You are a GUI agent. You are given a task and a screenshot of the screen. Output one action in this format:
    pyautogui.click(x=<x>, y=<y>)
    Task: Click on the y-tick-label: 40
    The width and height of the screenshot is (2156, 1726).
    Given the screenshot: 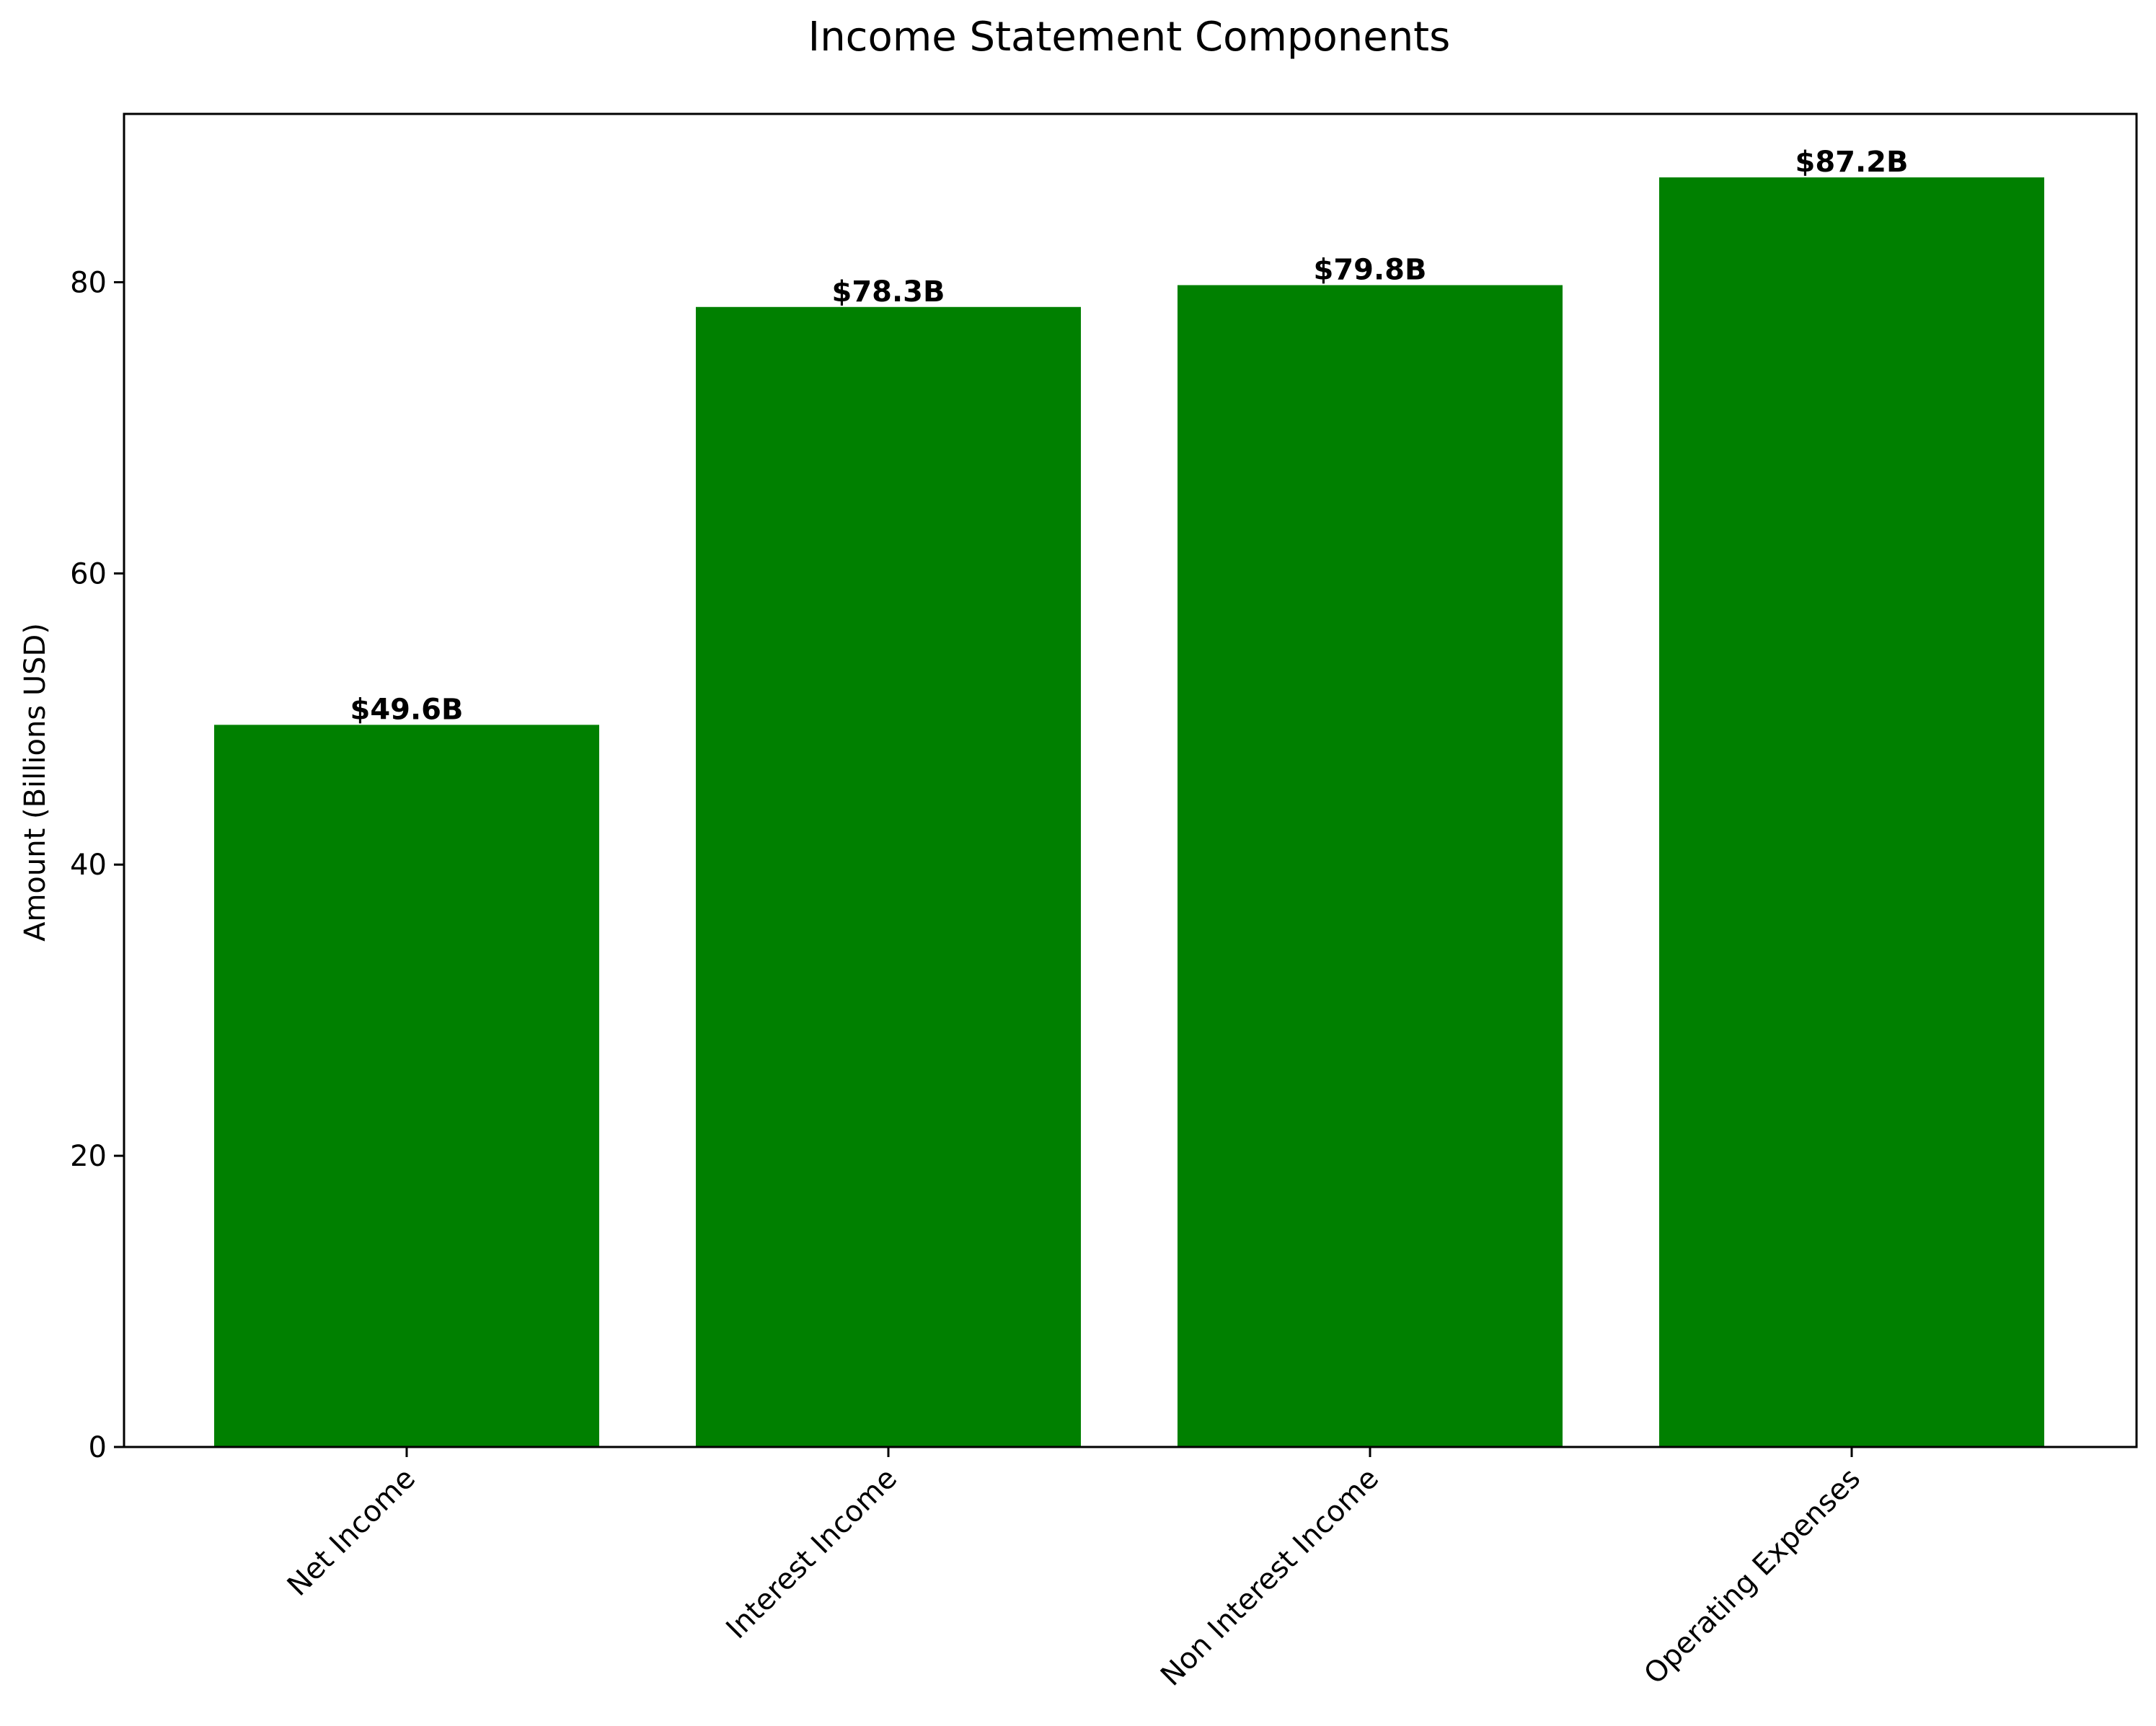 What is the action you would take?
    pyautogui.click(x=88, y=866)
    